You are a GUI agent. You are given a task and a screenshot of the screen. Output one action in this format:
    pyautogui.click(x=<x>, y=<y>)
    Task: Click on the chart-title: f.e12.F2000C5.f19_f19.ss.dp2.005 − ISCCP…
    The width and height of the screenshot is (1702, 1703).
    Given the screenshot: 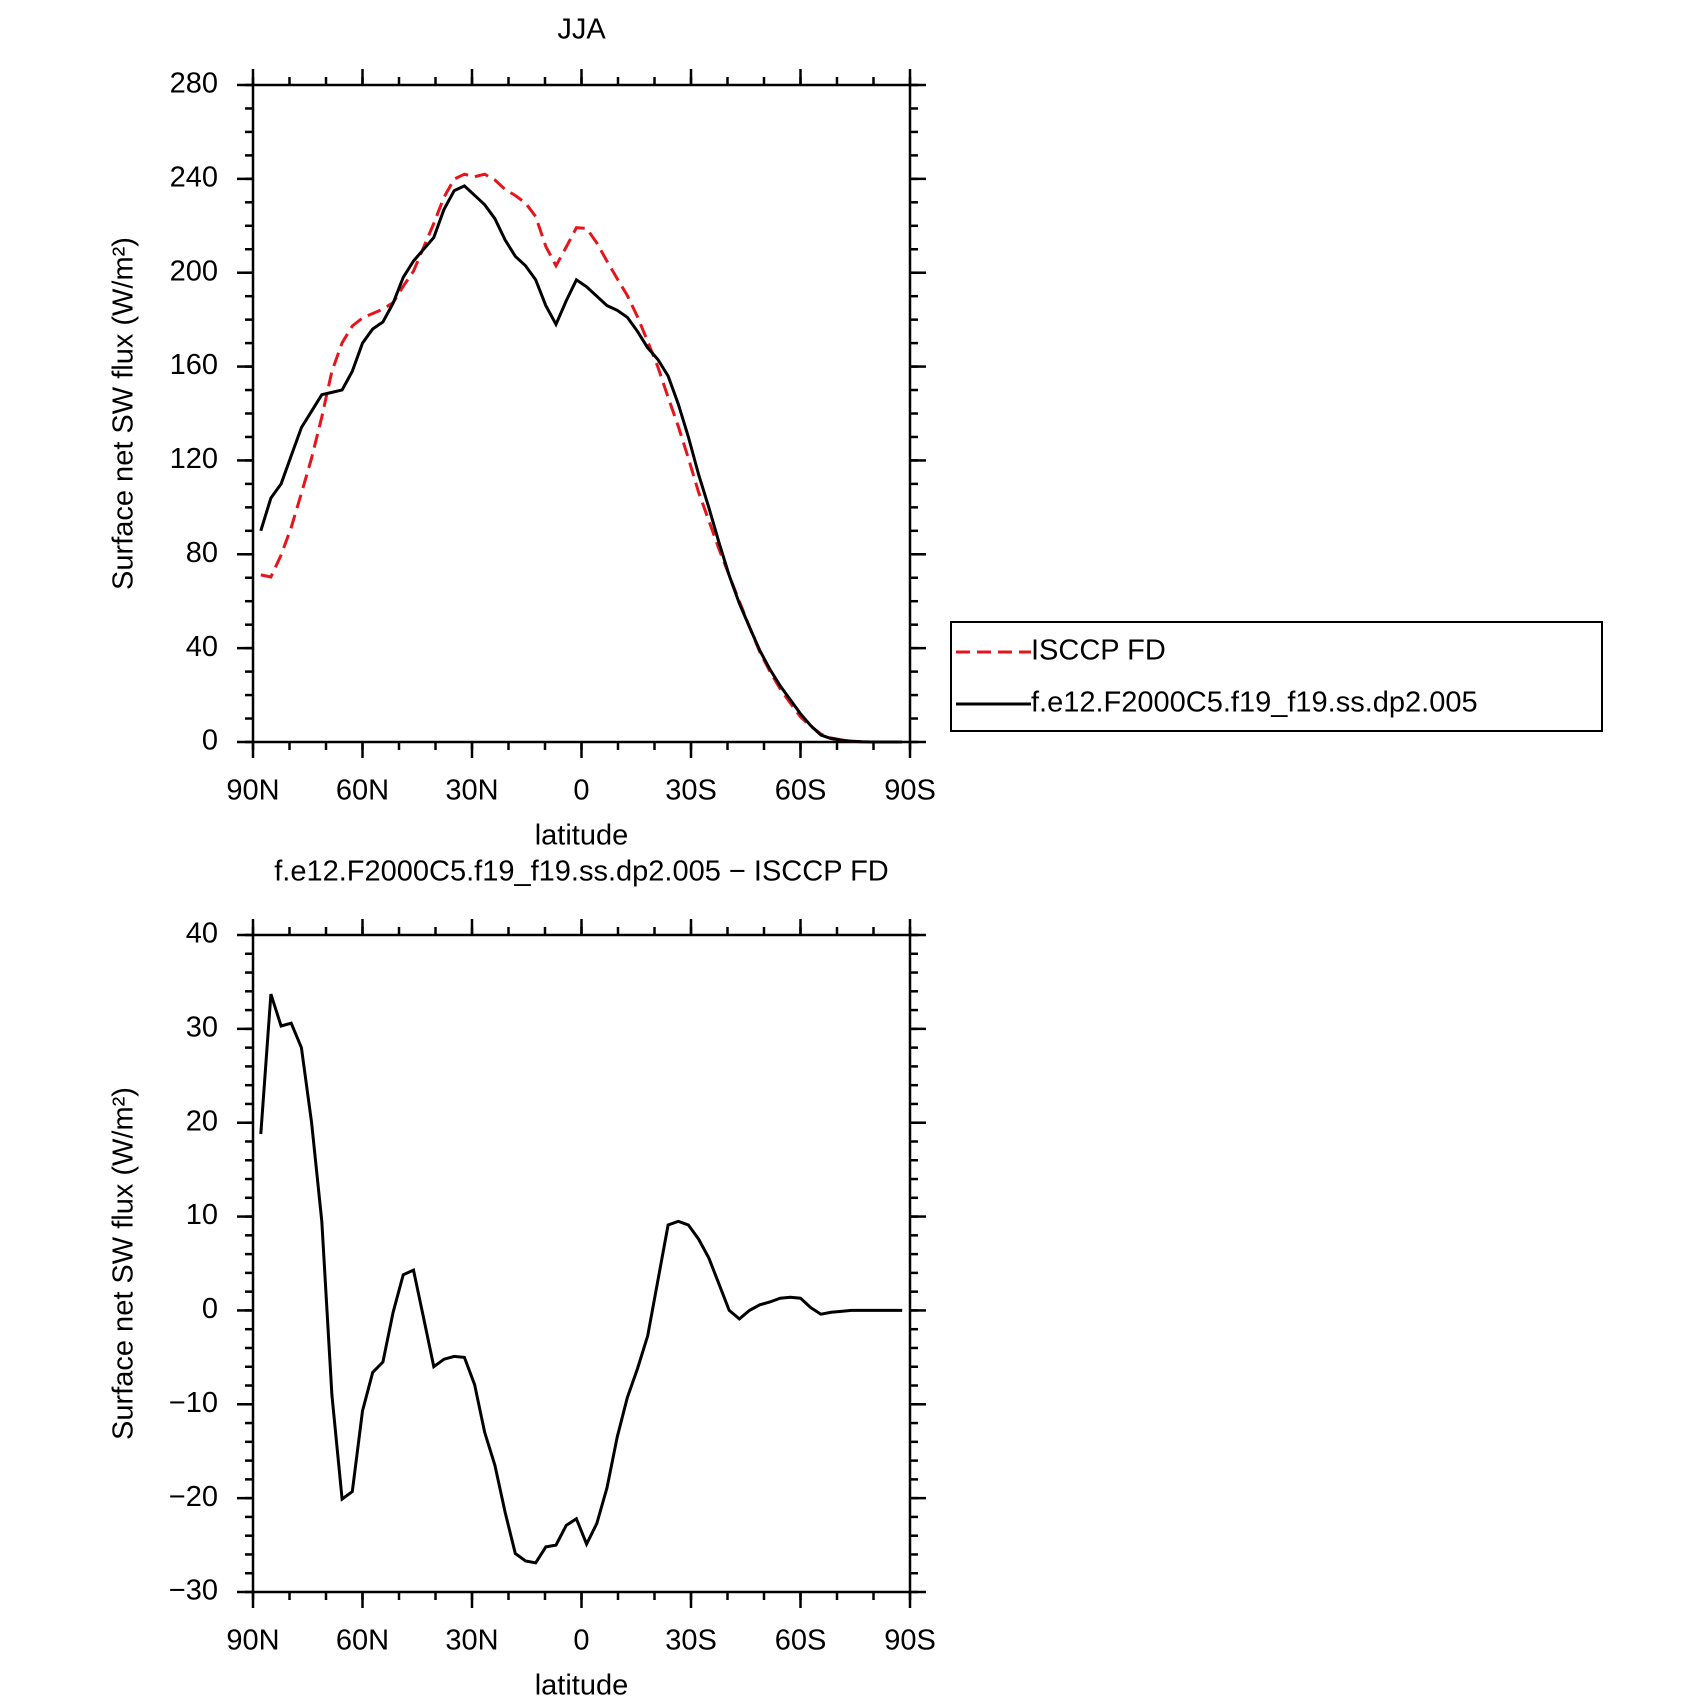 What is the action you would take?
    pyautogui.click(x=581, y=872)
    